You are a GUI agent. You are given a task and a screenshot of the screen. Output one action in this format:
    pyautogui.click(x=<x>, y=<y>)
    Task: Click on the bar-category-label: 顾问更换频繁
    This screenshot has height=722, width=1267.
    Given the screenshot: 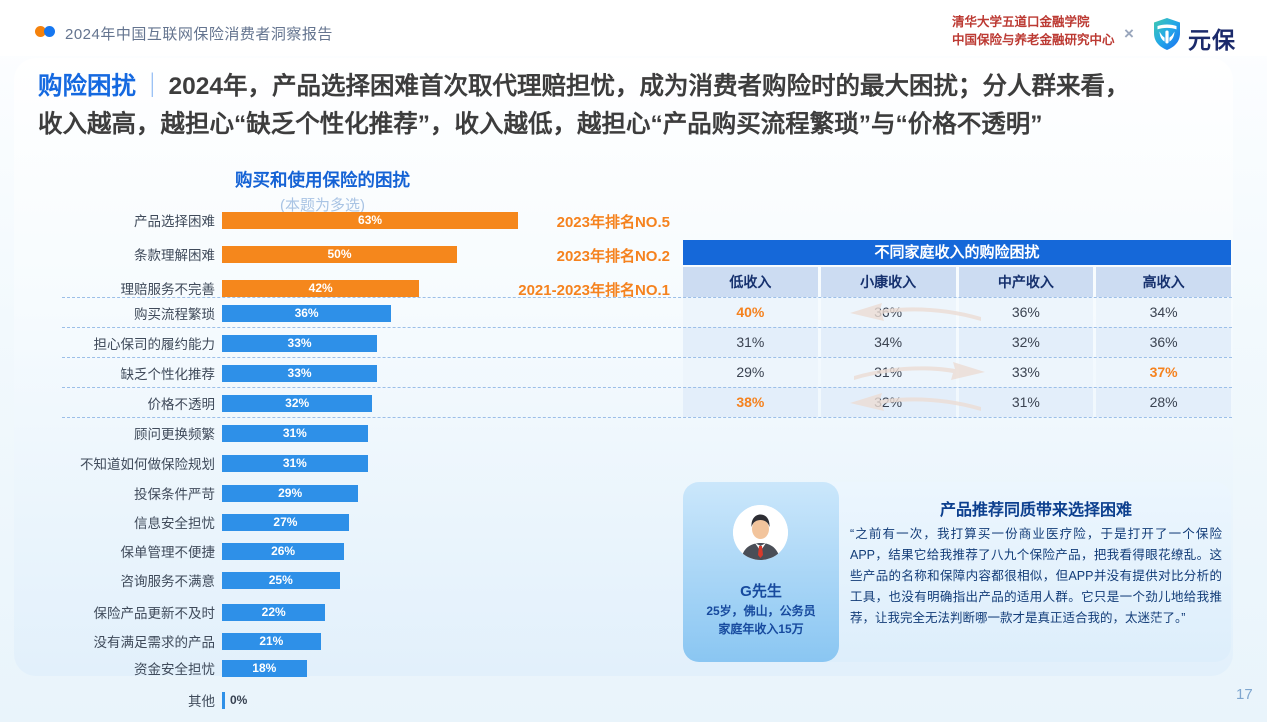 What is the action you would take?
    pyautogui.click(x=174, y=434)
    